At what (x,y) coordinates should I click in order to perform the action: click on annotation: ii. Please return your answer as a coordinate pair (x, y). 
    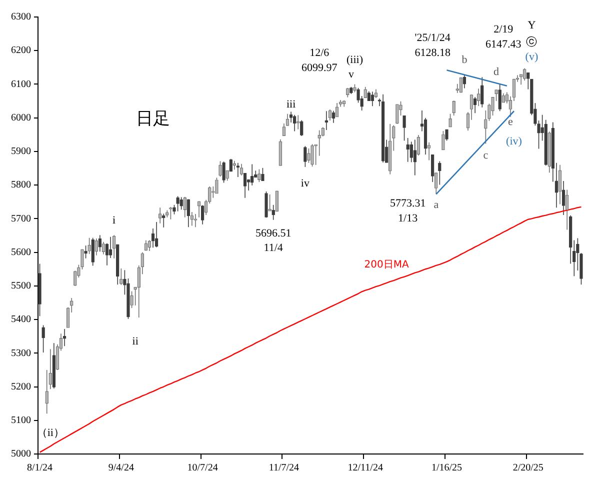
    Looking at the image, I should click on (135, 341).